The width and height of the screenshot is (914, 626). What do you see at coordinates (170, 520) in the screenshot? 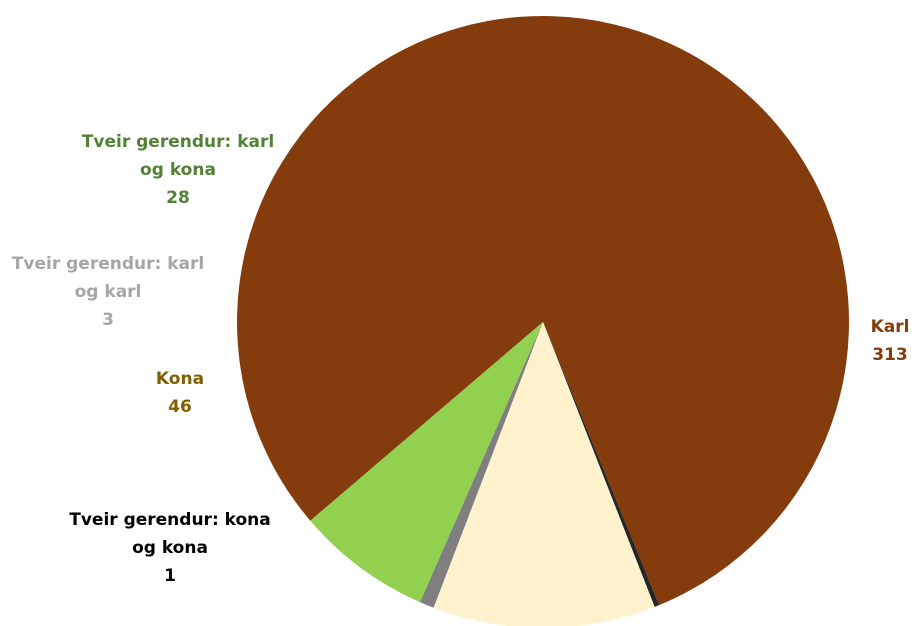
I see `label-kona-og-kona-line1: Tveir gerendur: kona` at bounding box center [170, 520].